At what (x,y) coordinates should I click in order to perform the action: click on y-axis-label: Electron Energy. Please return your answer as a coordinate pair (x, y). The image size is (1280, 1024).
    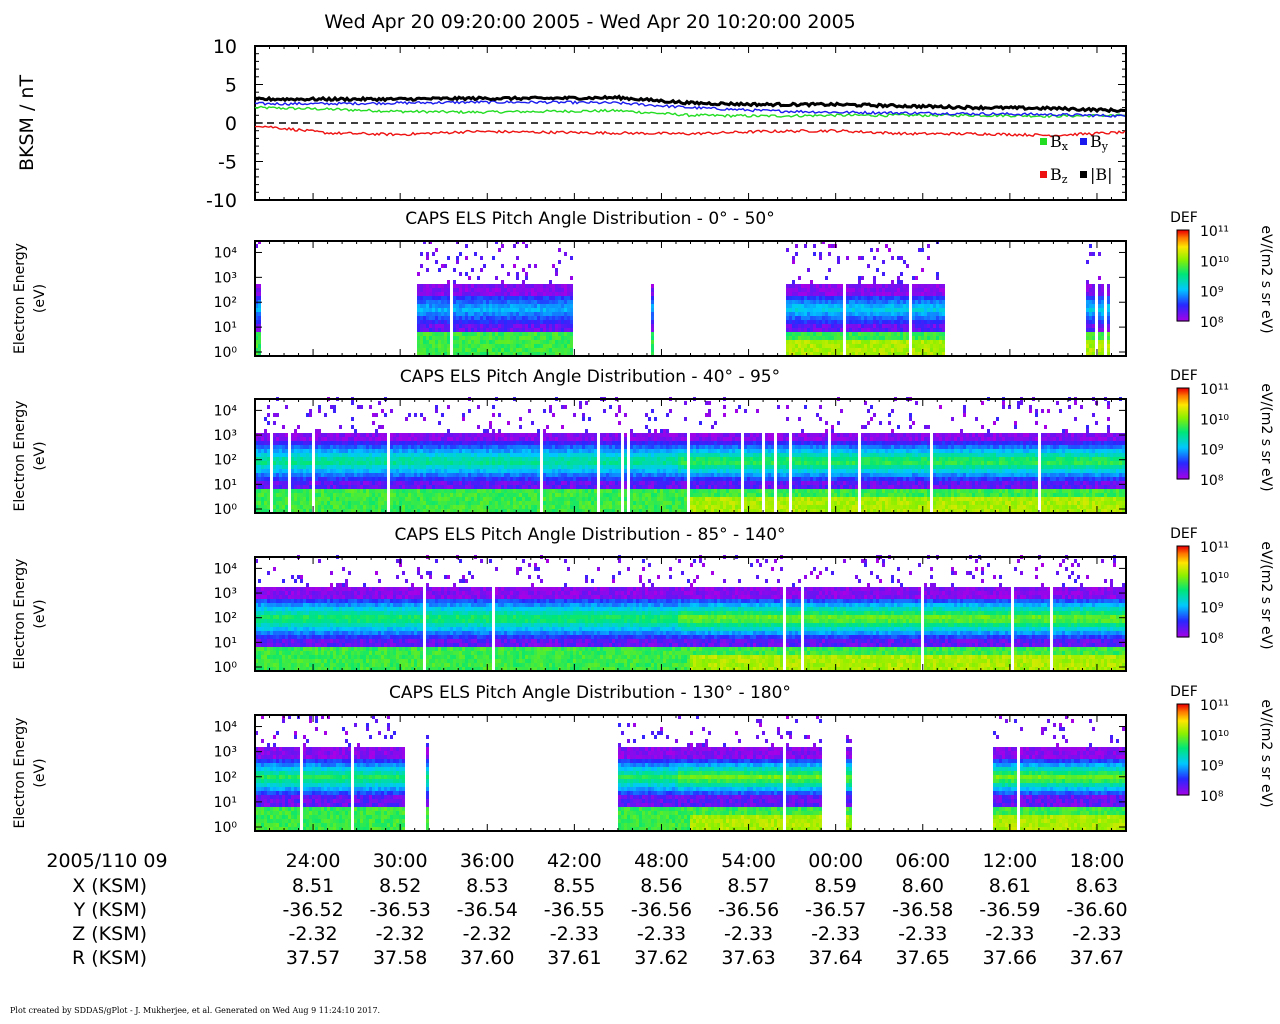
    Looking at the image, I should click on (20, 298).